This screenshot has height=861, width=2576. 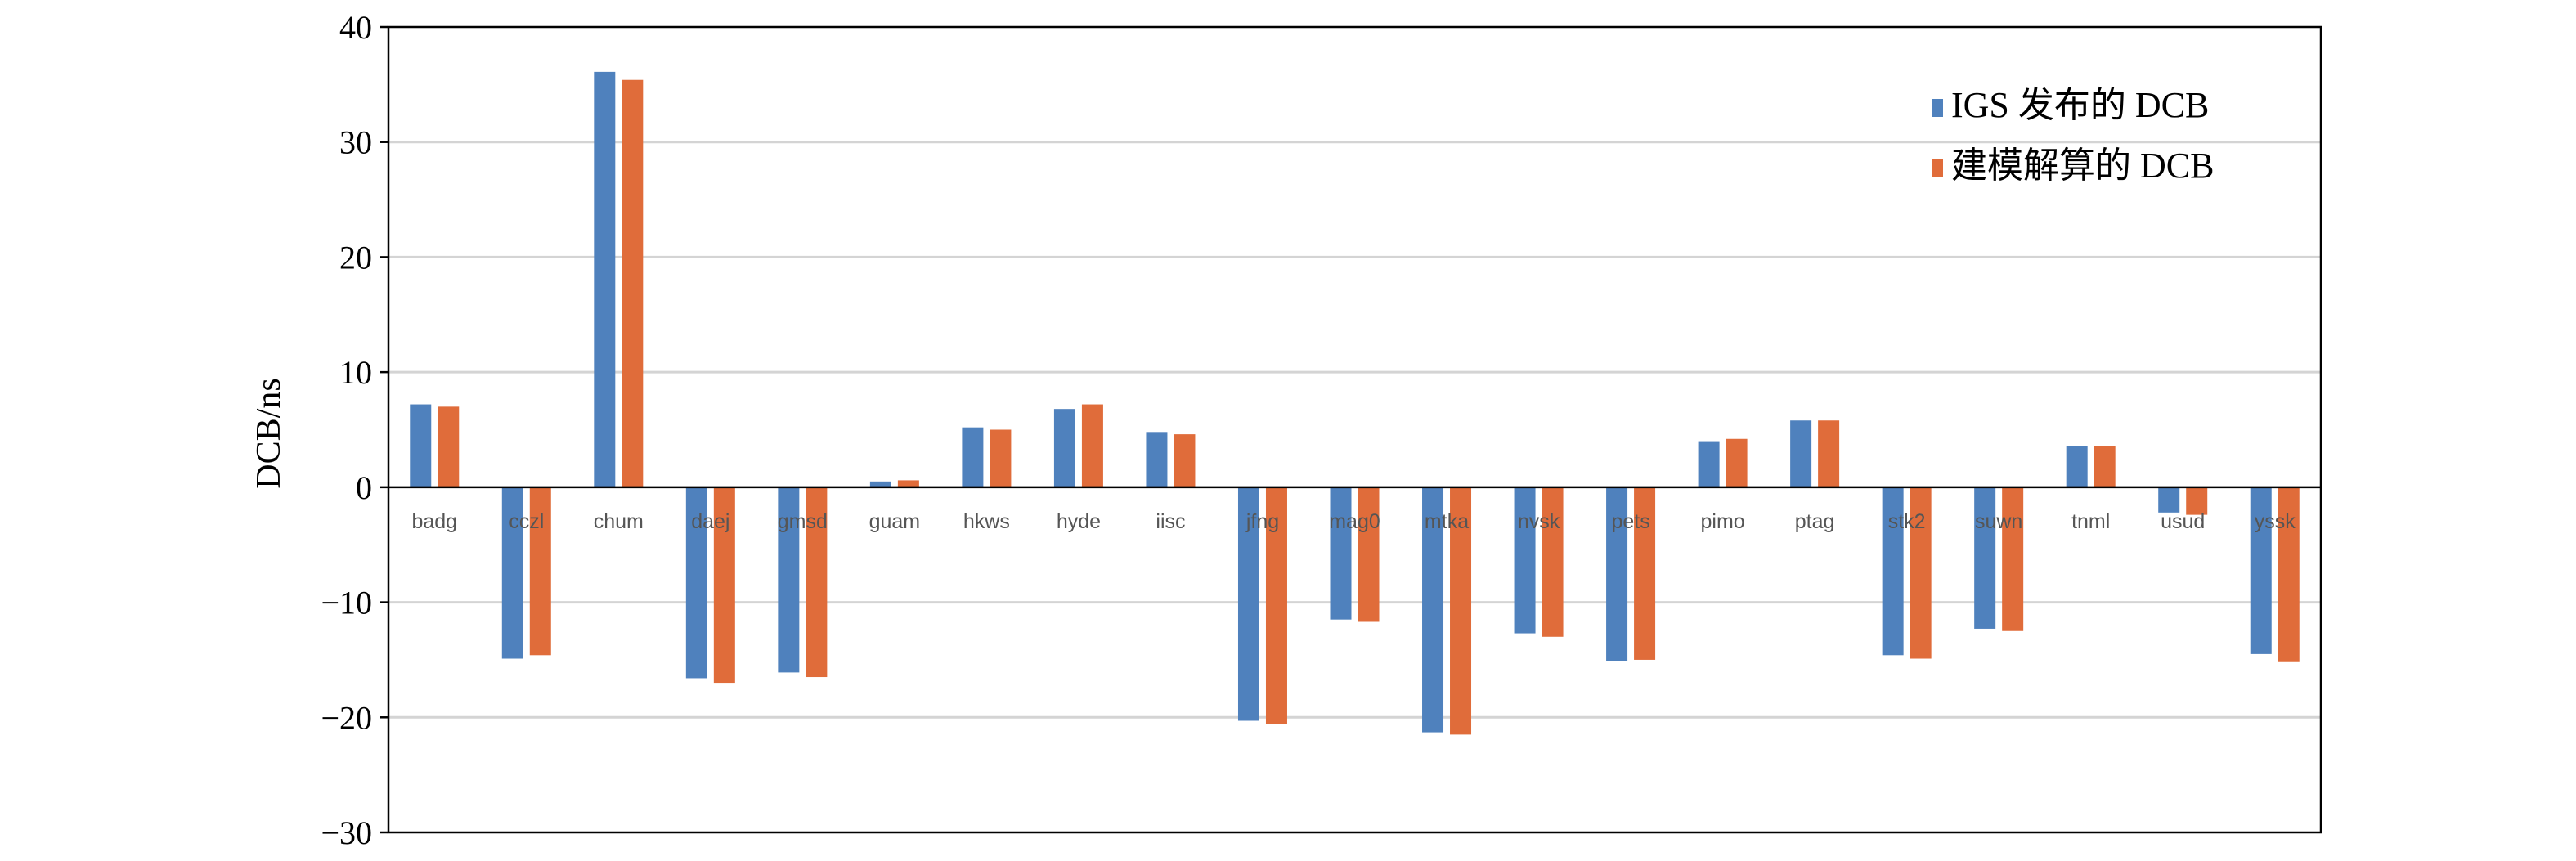 I want to click on bar-model-mag0, so click(x=1369, y=554).